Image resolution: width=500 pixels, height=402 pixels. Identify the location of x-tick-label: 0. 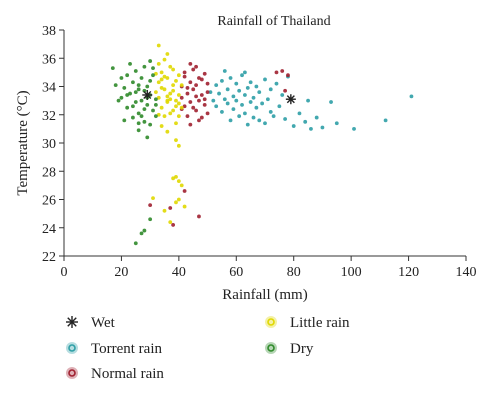
(64, 272).